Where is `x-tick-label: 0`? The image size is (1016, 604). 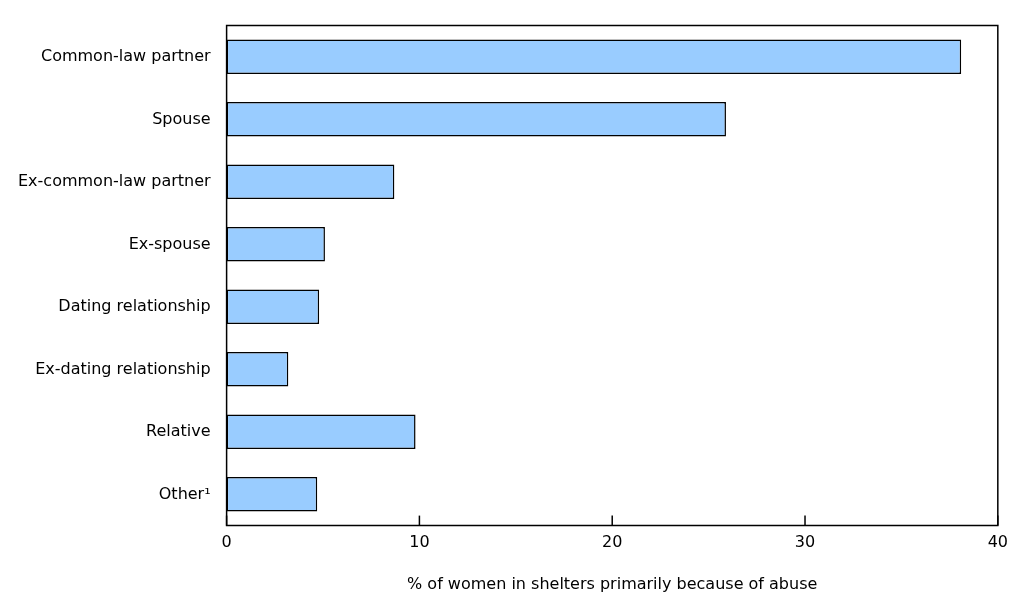
x-tick-label: 0 is located at coordinates (226, 542).